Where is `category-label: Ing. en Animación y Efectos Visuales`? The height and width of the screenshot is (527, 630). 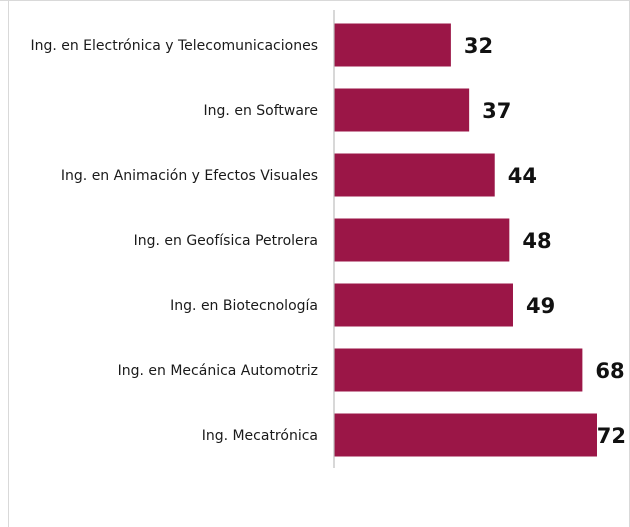 category-label: Ing. en Animación y Efectos Visuales is located at coordinates (189, 176).